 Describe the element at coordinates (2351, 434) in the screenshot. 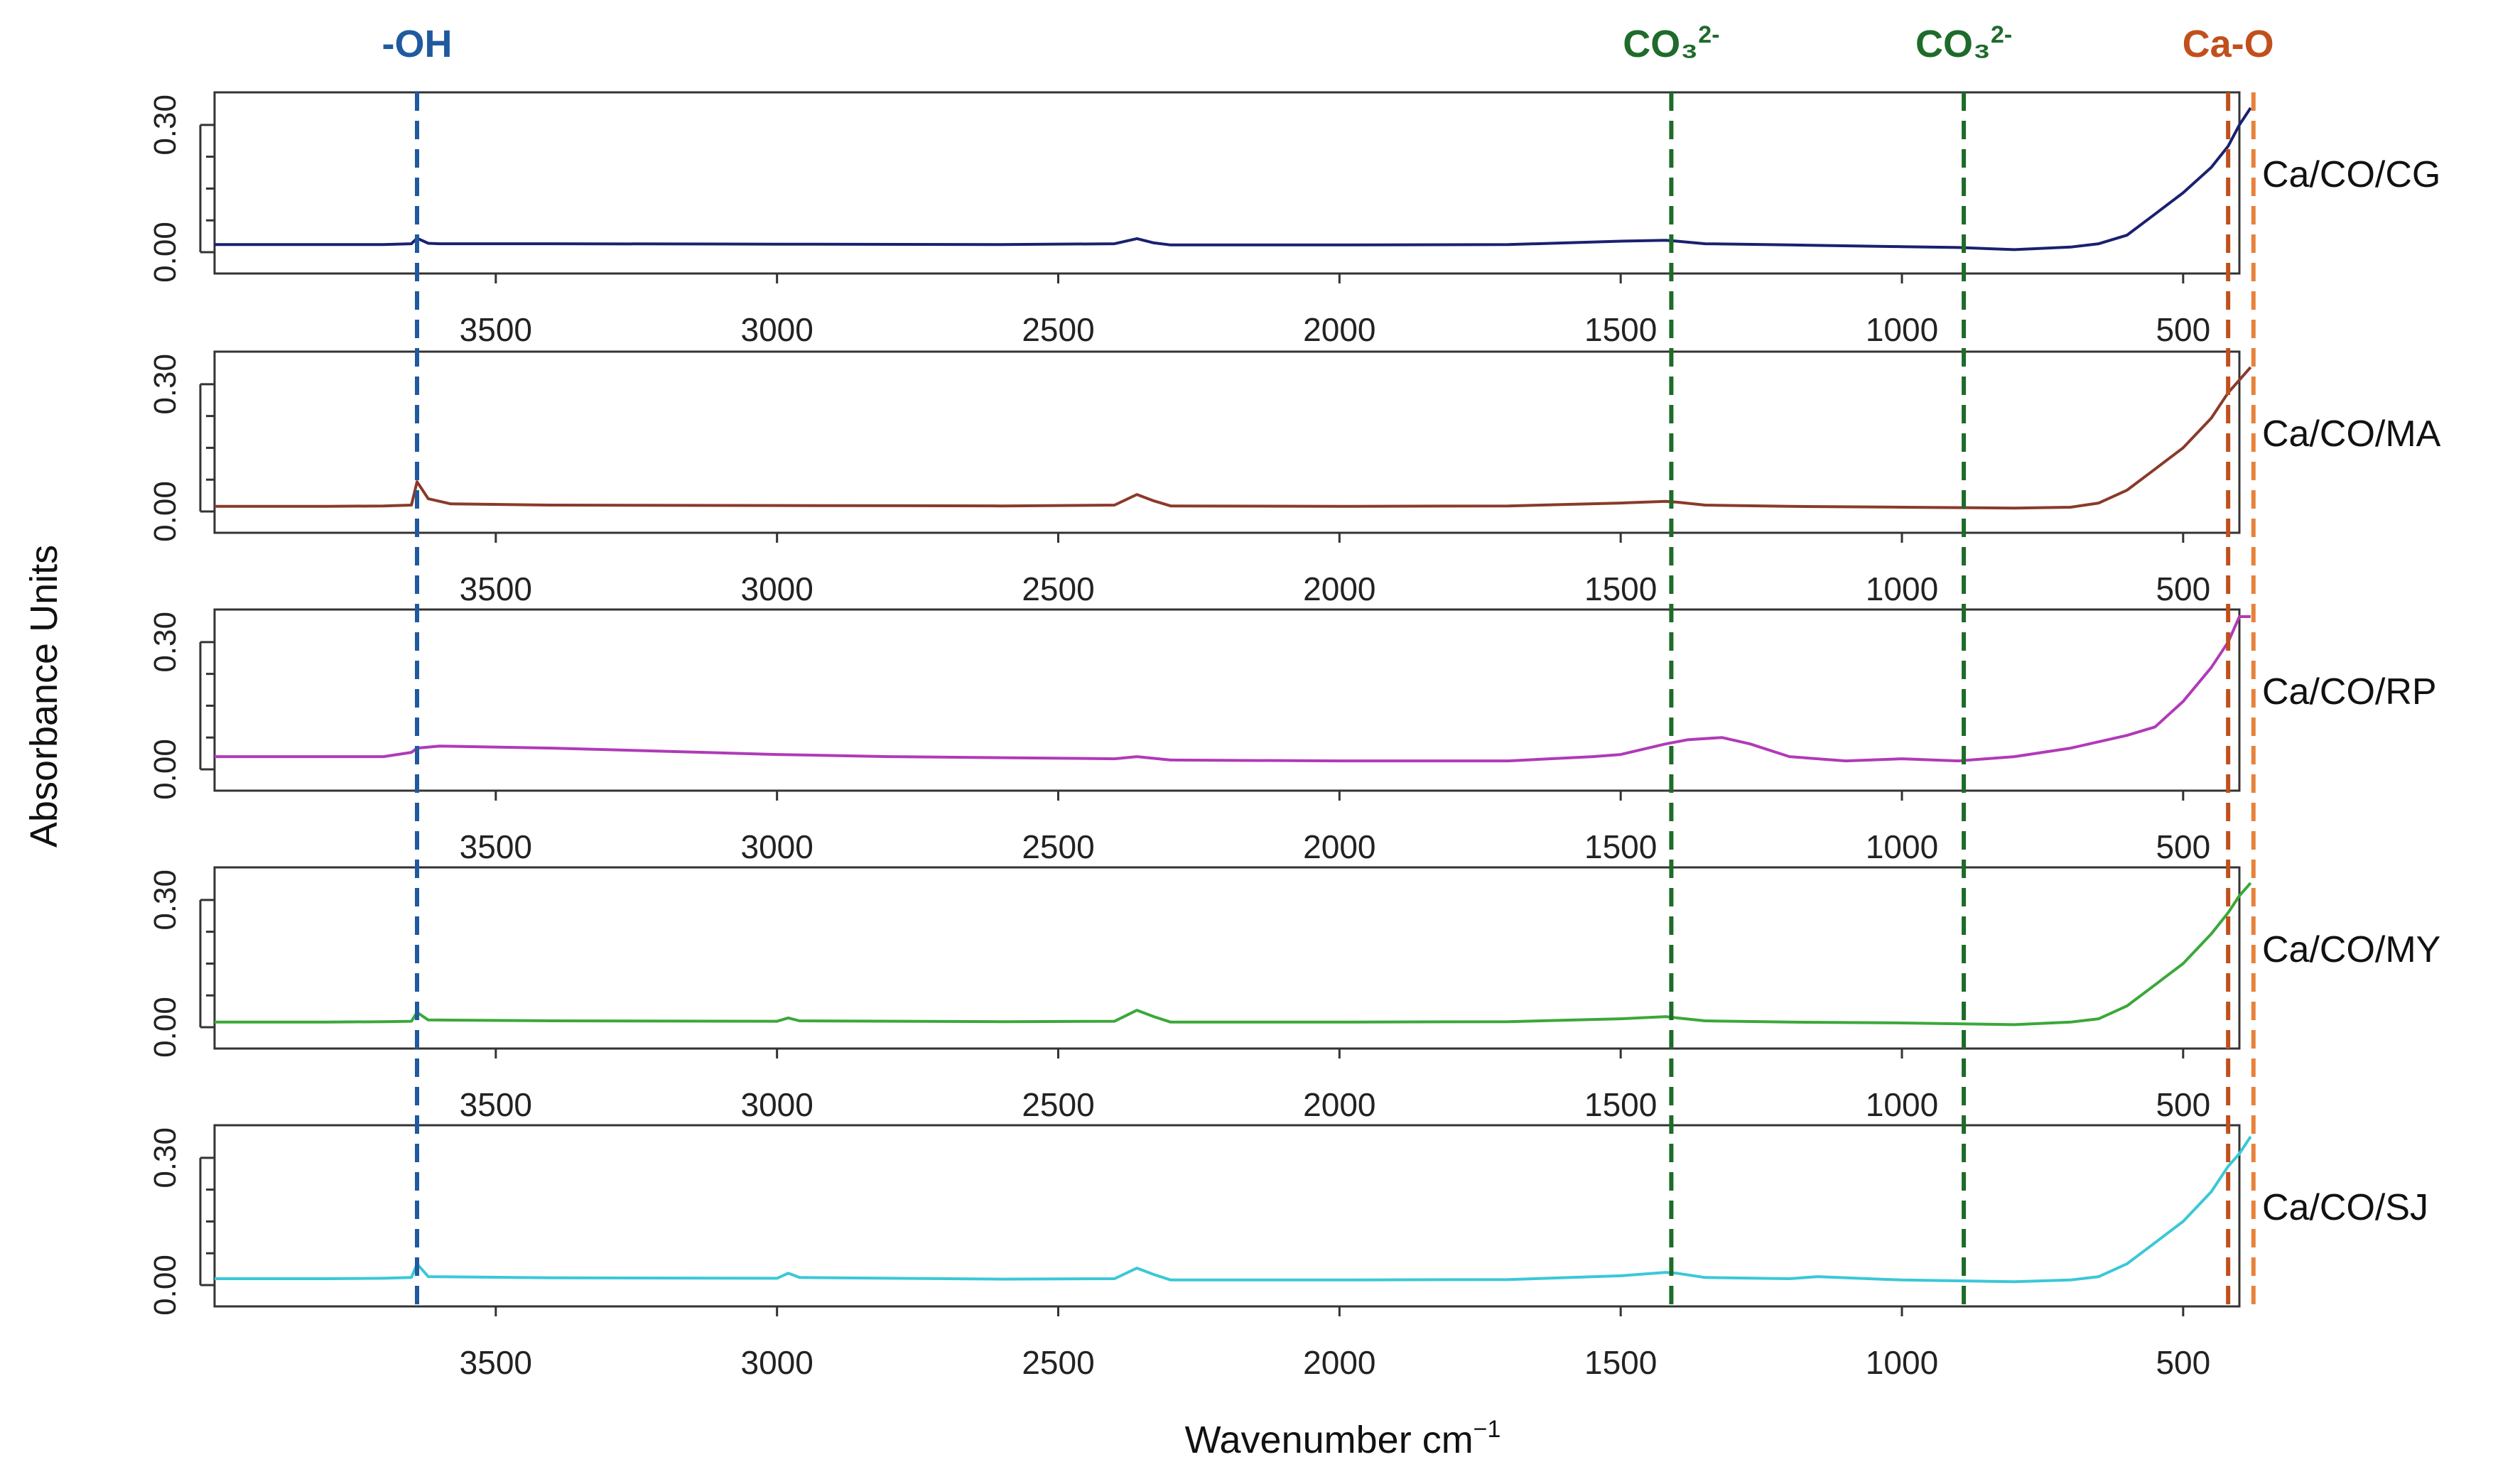

I see `series-label: Ca/CO/MA` at that location.